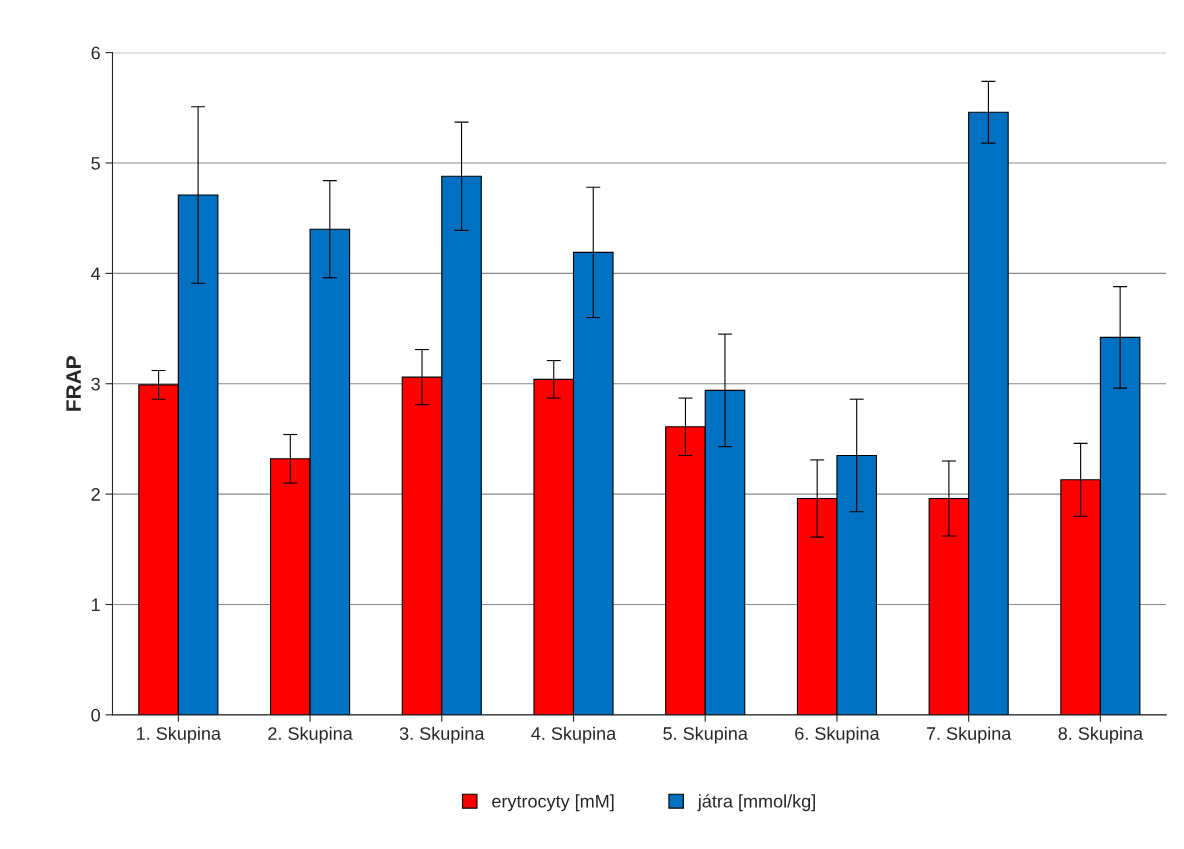 This screenshot has height=849, width=1184. What do you see at coordinates (95, 715) in the screenshot?
I see `y-tick-label: 0` at bounding box center [95, 715].